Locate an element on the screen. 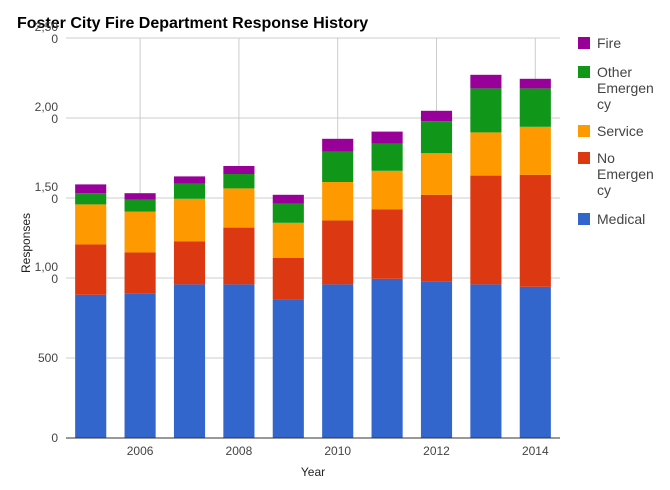 The image size is (670, 490). y-tick-label: 1,00 is located at coordinates (47, 267).